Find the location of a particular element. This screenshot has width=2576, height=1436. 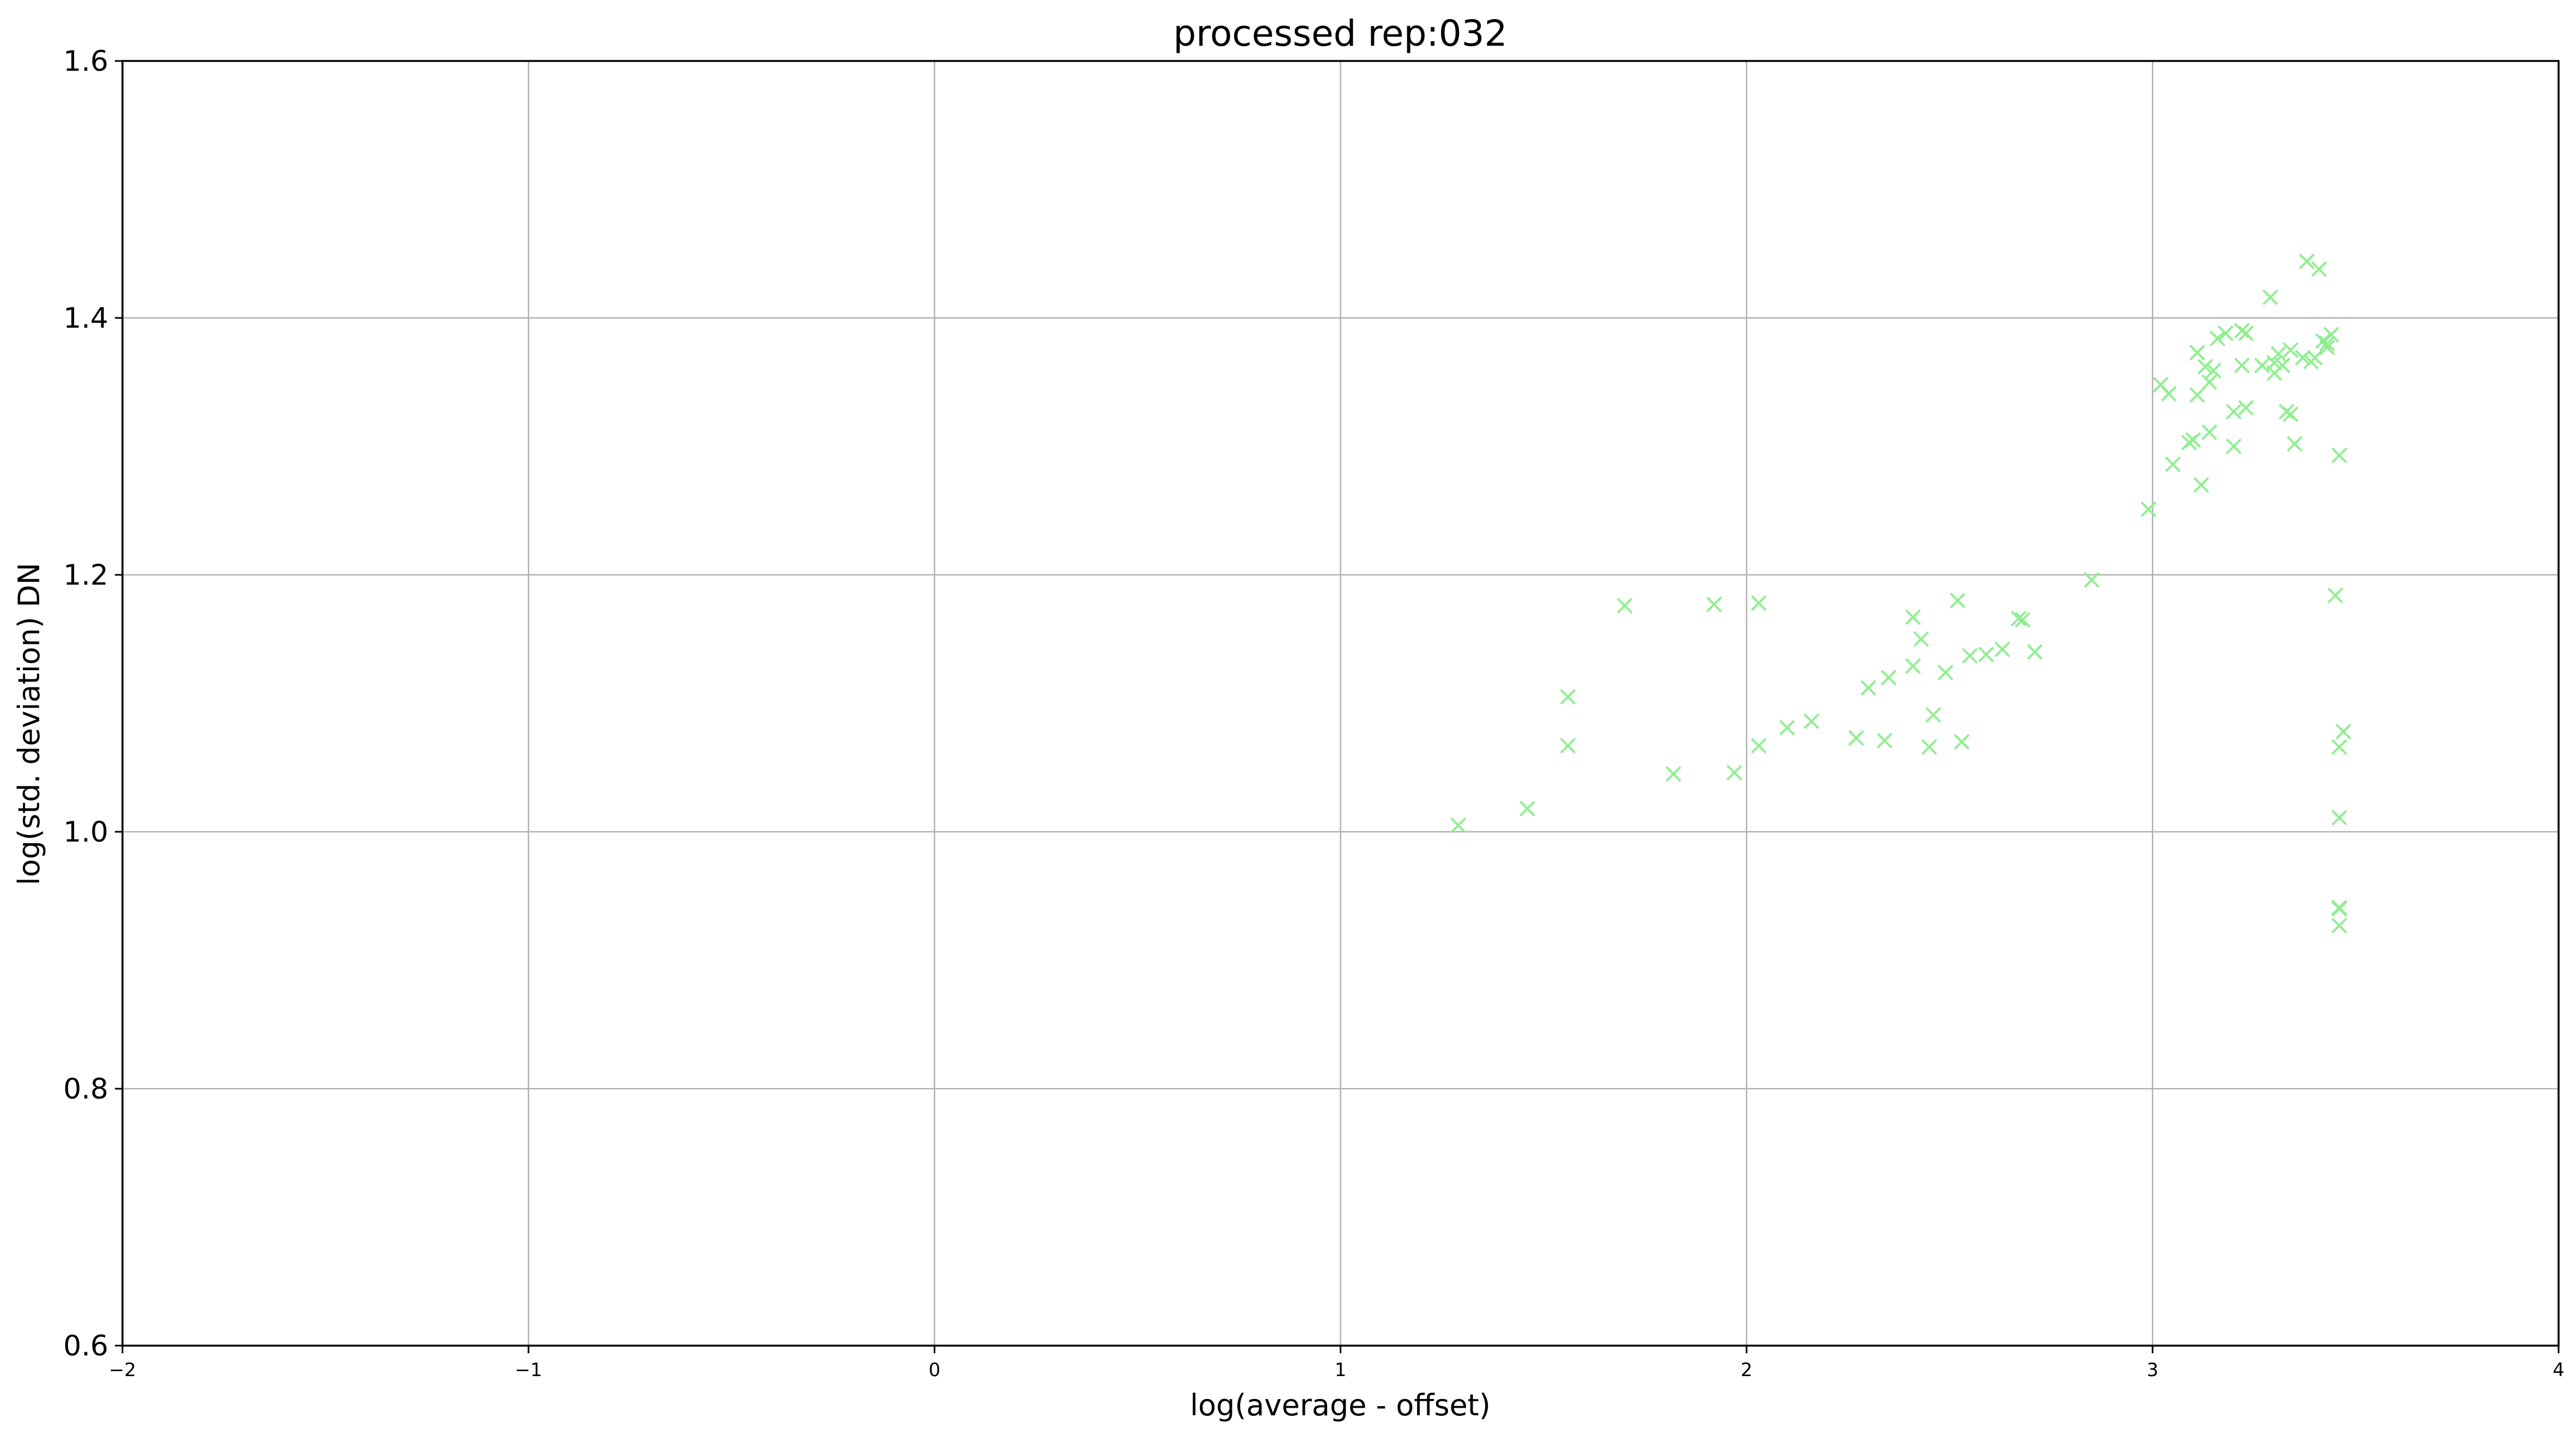

x-tick-label: 3 is located at coordinates (2152, 1370).